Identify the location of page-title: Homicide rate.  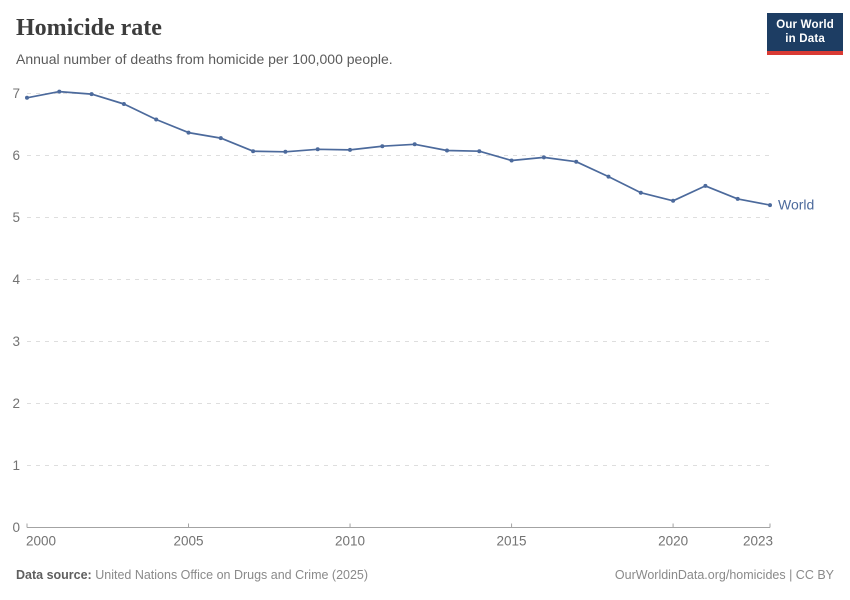
(89, 28).